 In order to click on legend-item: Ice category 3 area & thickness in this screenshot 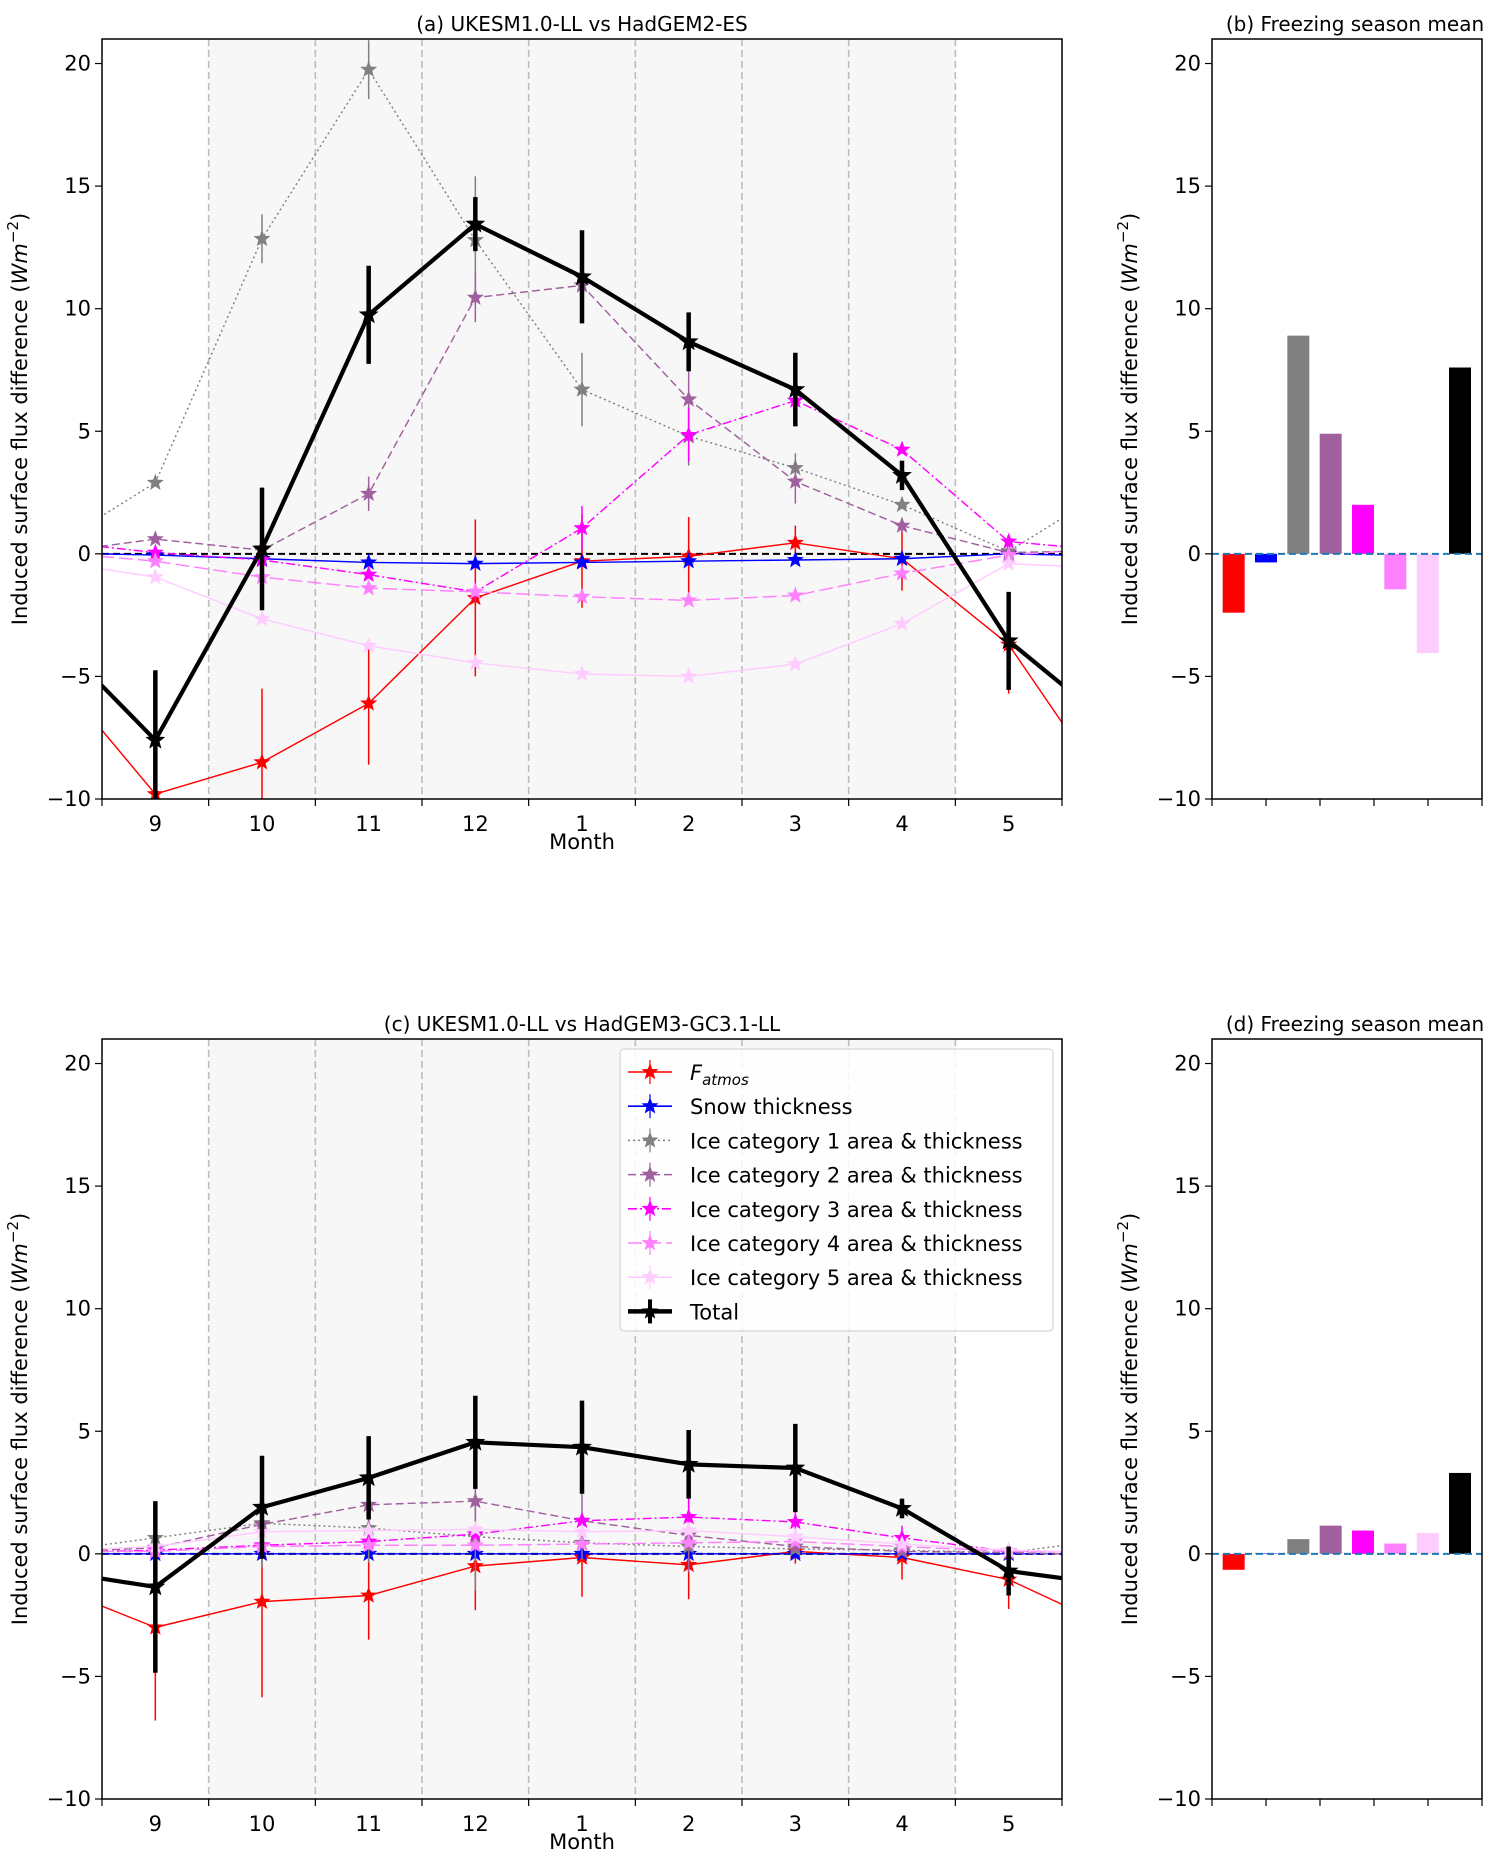, I will do `click(825, 1209)`.